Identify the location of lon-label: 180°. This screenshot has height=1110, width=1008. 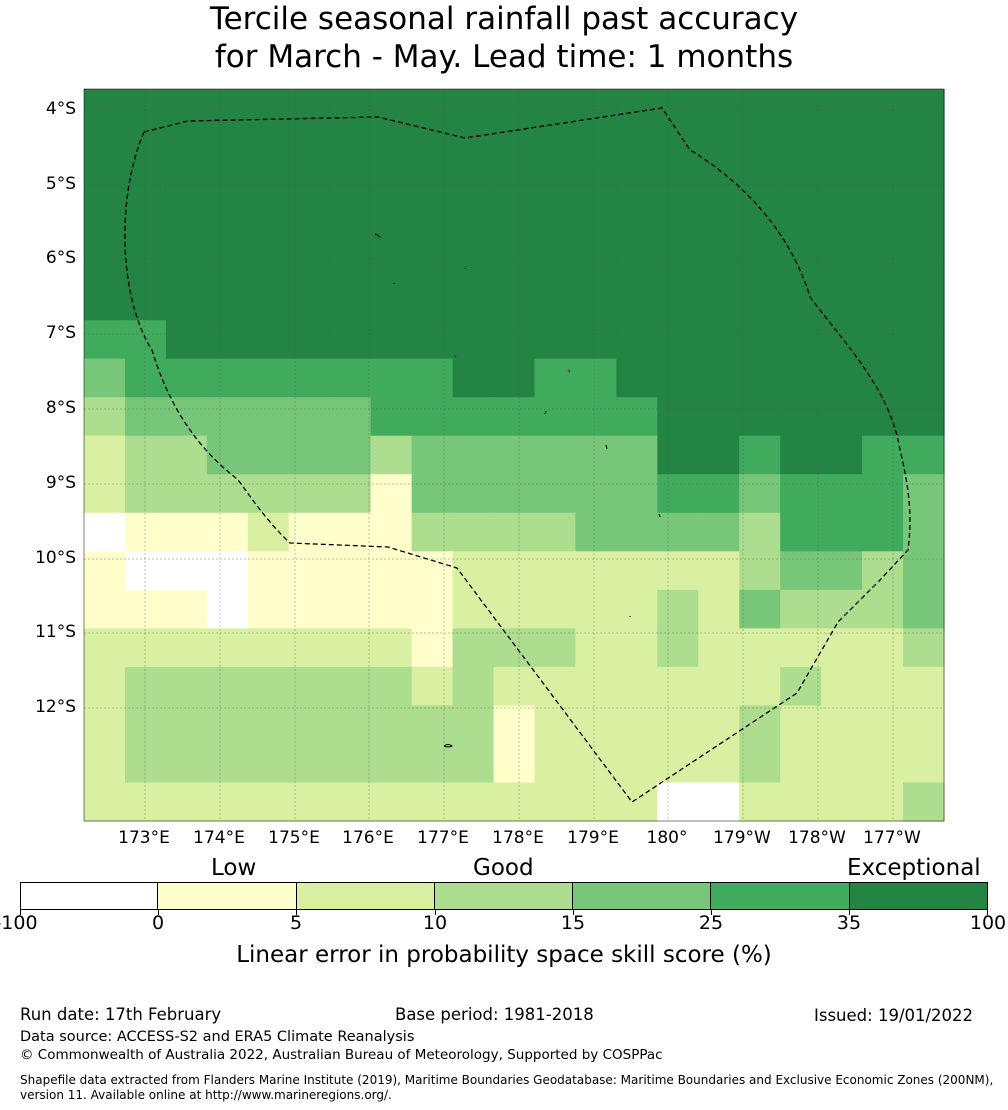
(667, 838).